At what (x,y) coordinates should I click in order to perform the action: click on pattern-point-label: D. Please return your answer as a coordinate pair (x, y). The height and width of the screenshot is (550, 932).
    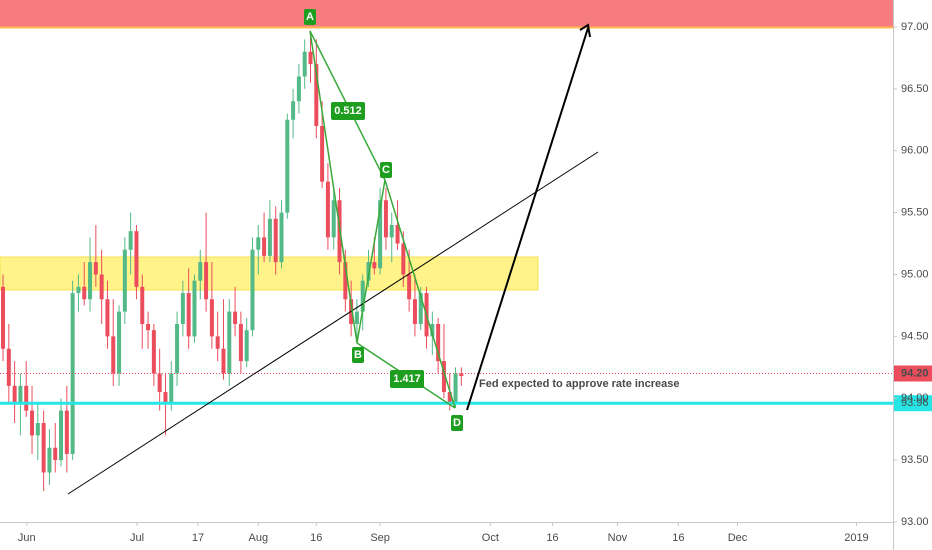
    Looking at the image, I should click on (457, 423).